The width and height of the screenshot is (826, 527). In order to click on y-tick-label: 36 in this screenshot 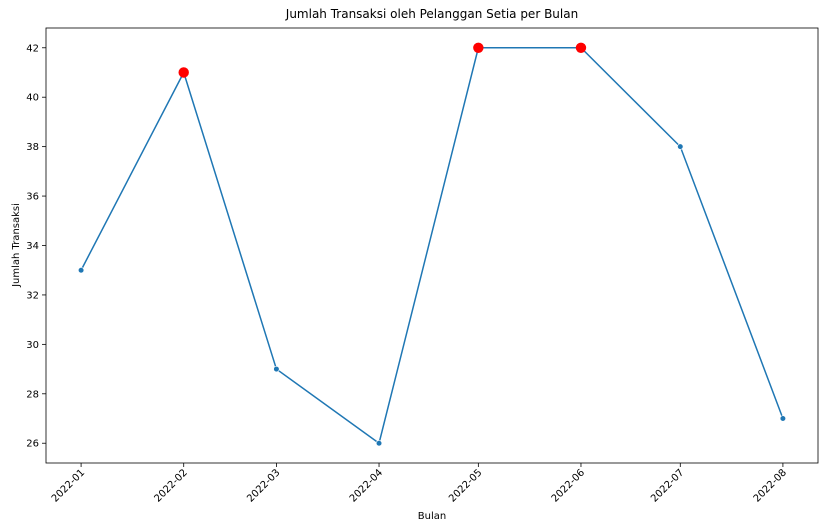, I will do `click(32, 197)`.